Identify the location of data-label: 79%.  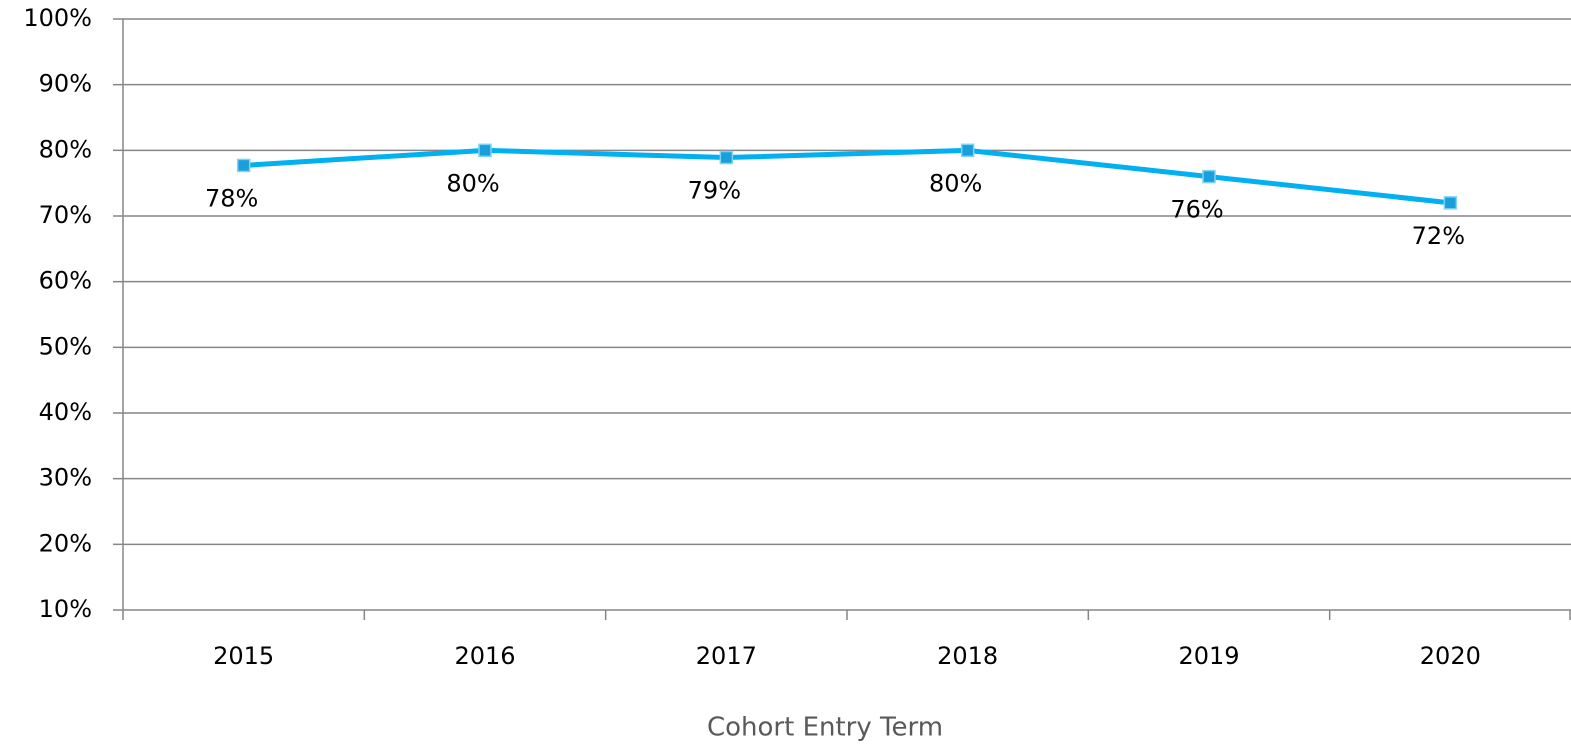
(714, 191).